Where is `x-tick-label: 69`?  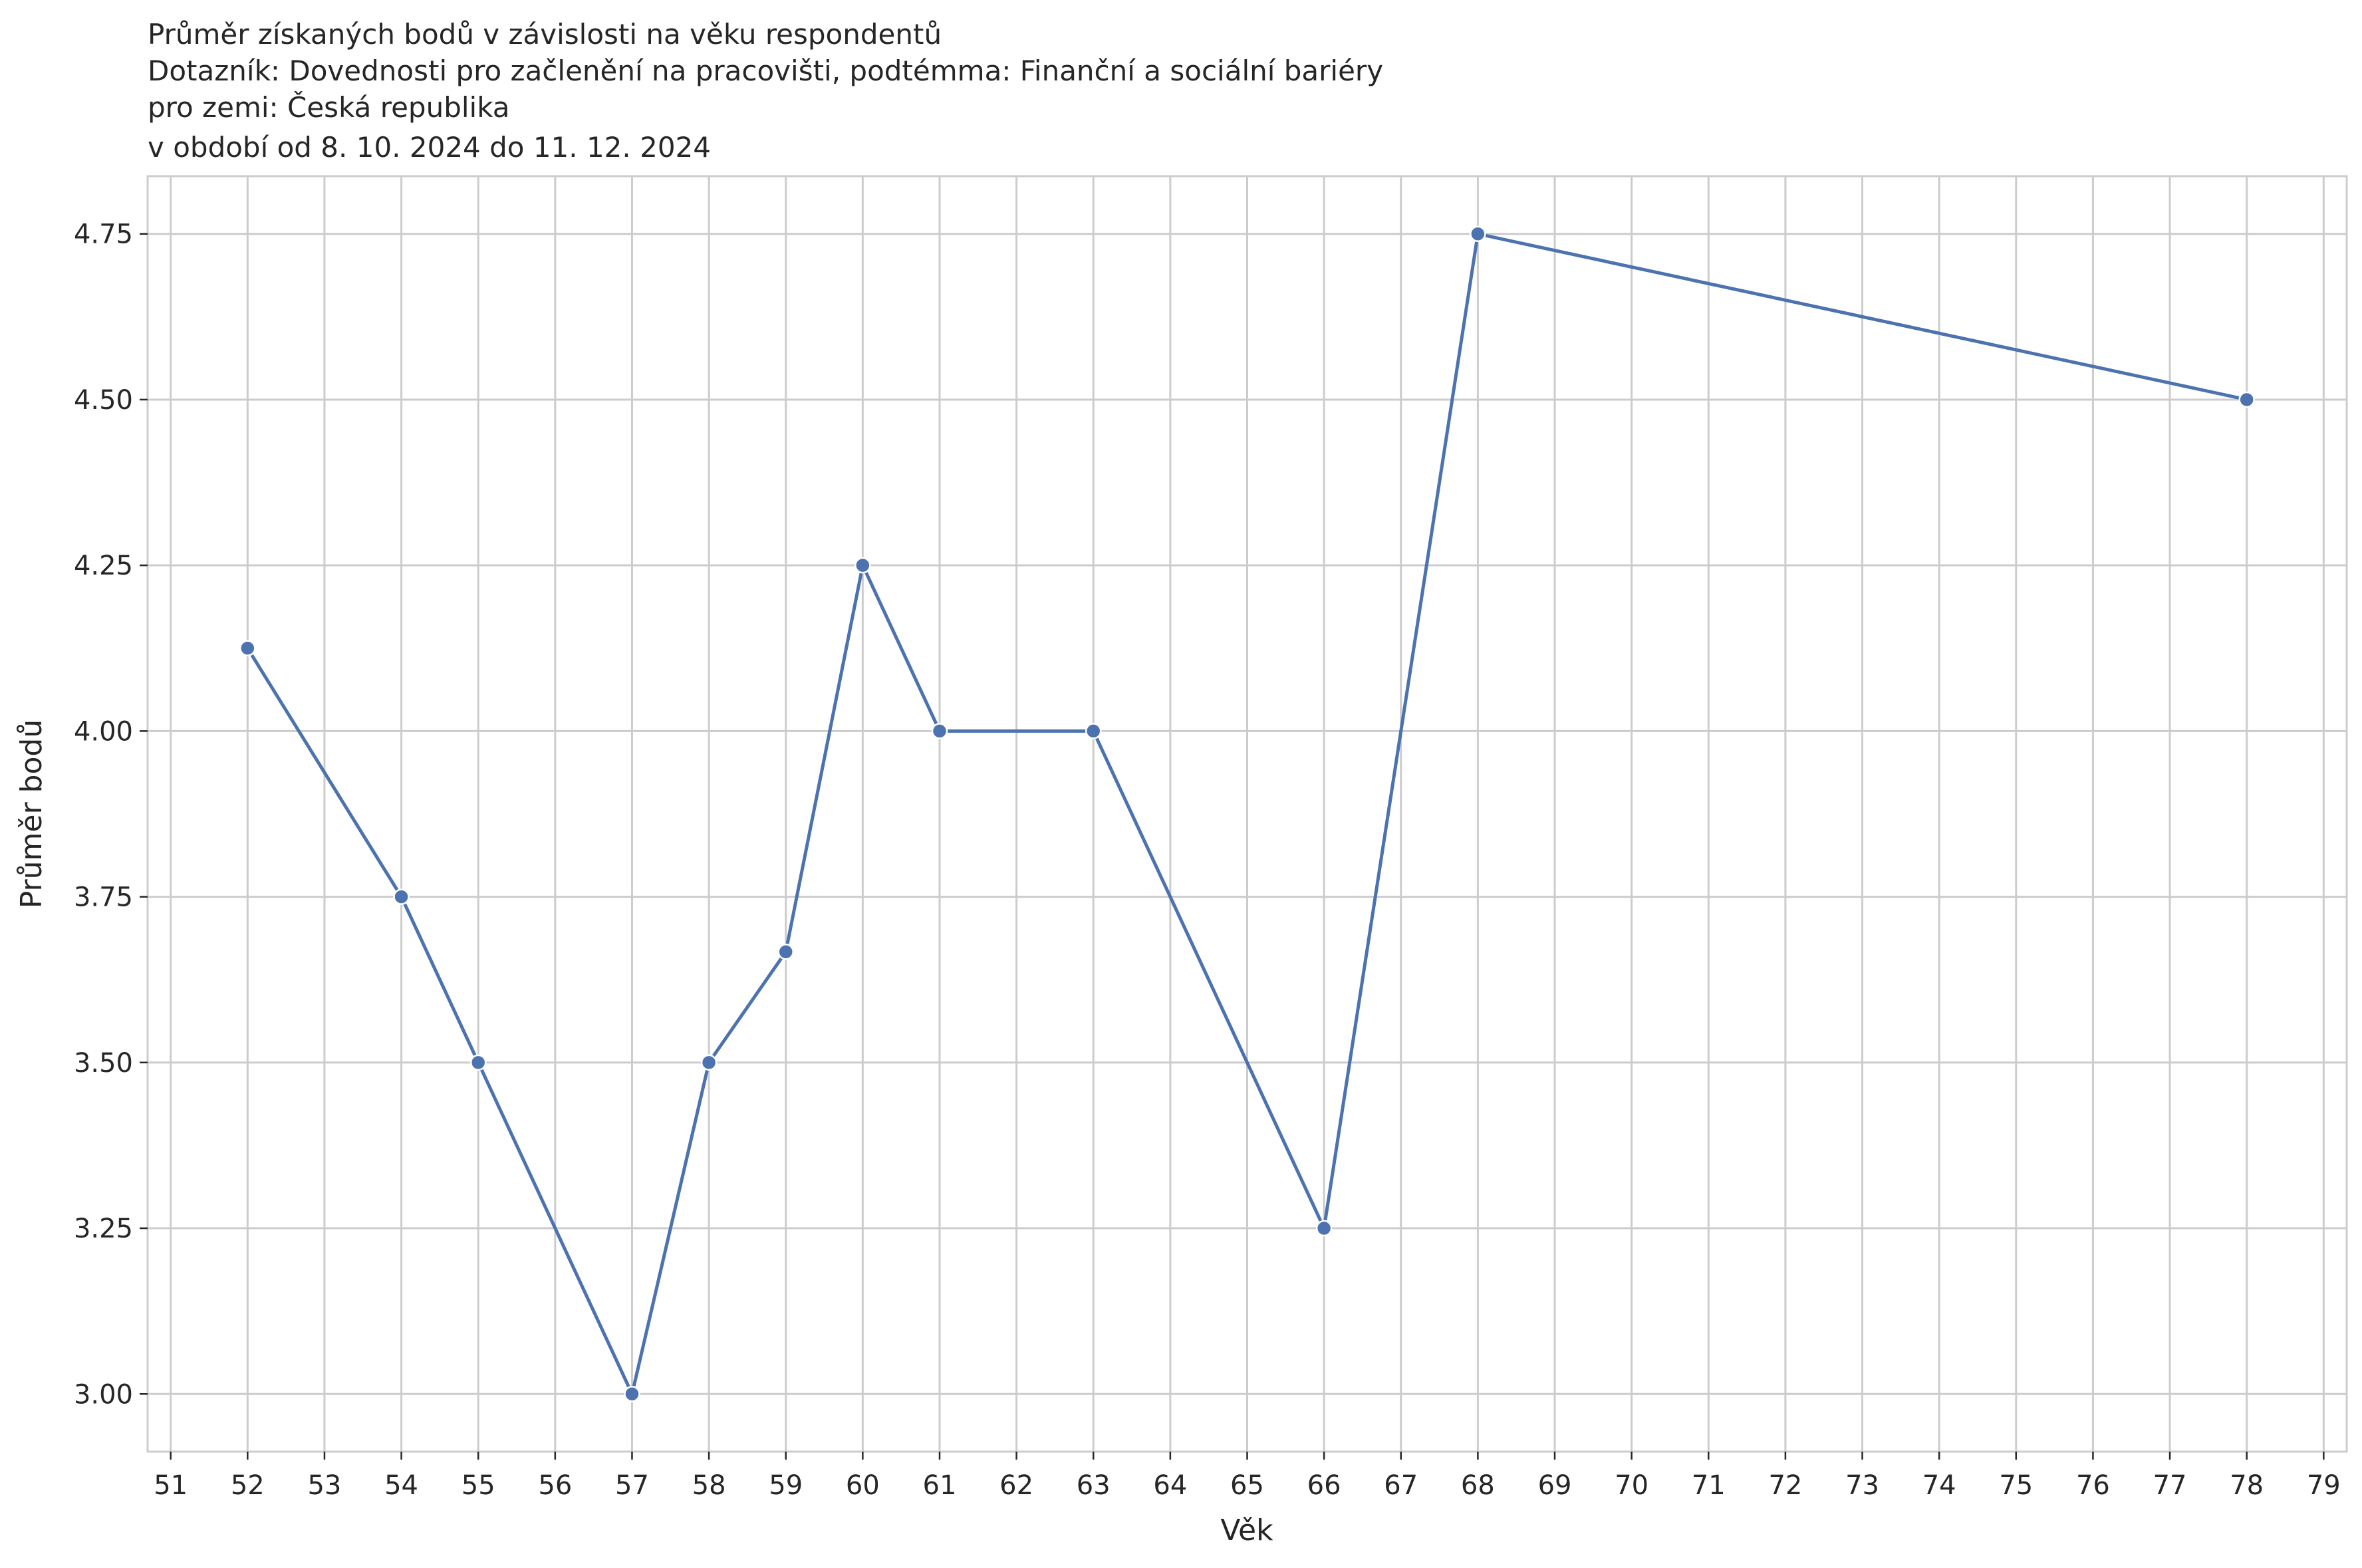
x-tick-label: 69 is located at coordinates (1555, 1485).